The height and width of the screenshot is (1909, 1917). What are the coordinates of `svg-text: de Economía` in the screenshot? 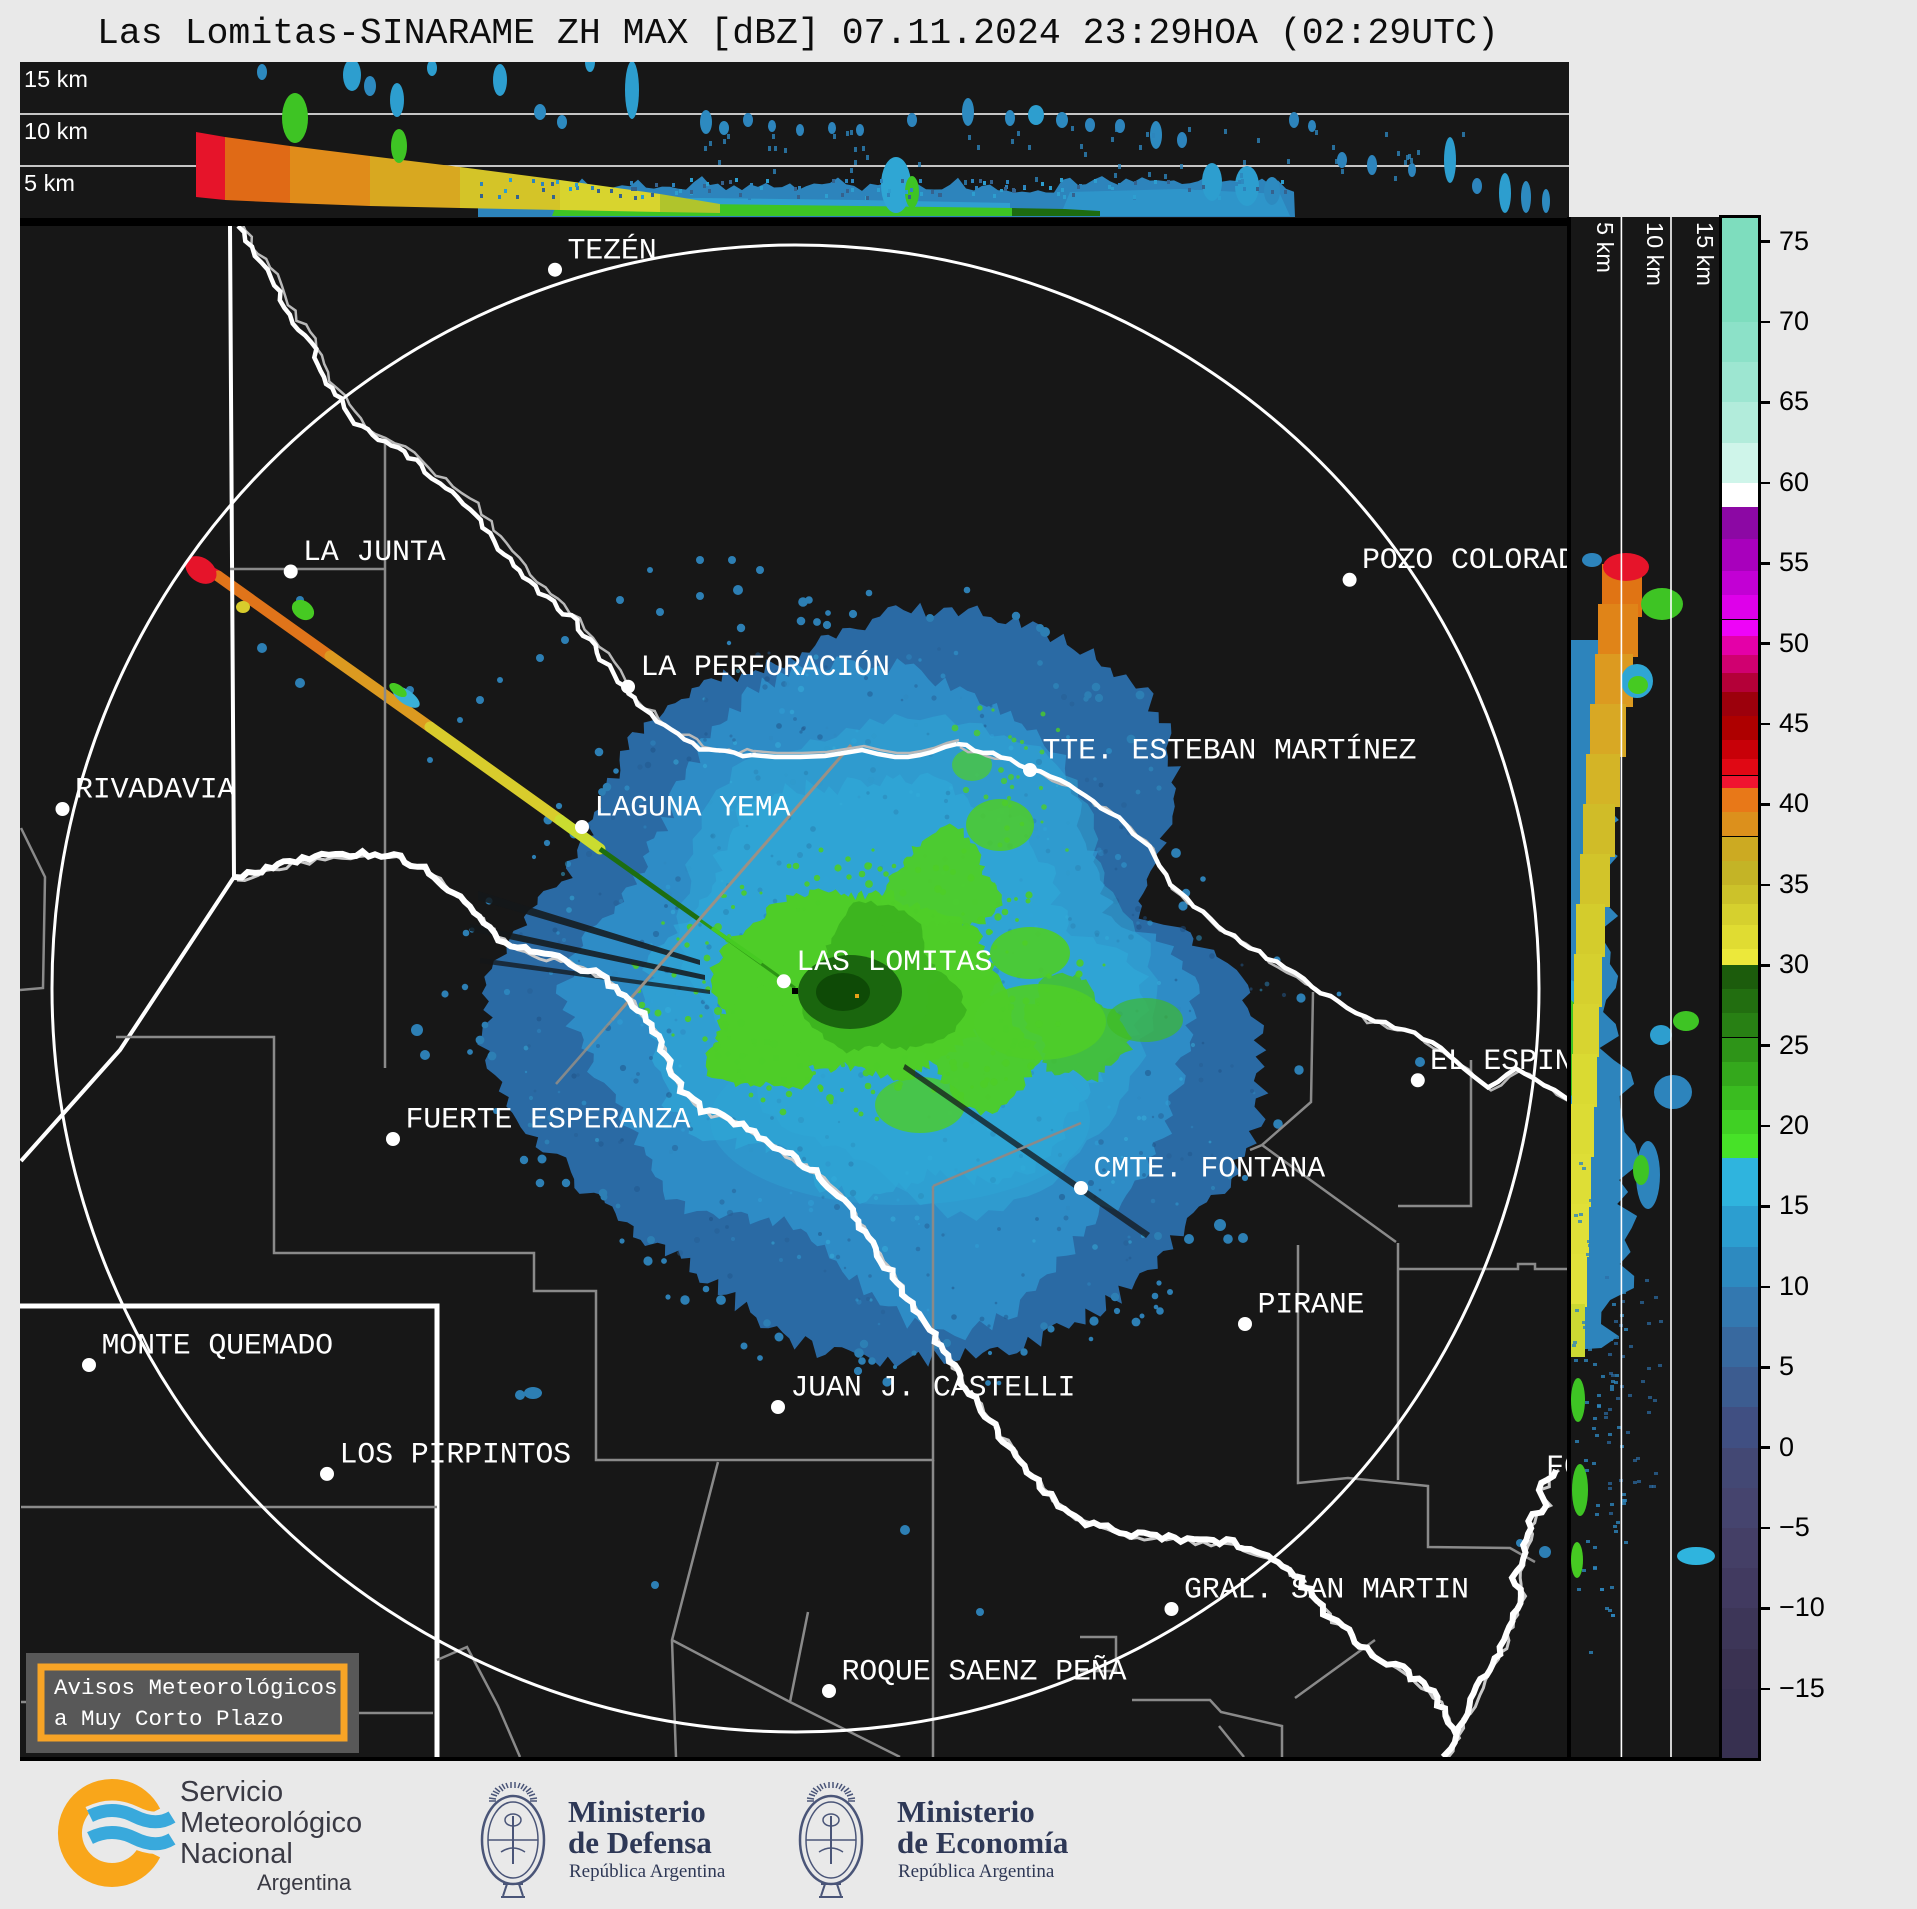 It's located at (983, 1842).